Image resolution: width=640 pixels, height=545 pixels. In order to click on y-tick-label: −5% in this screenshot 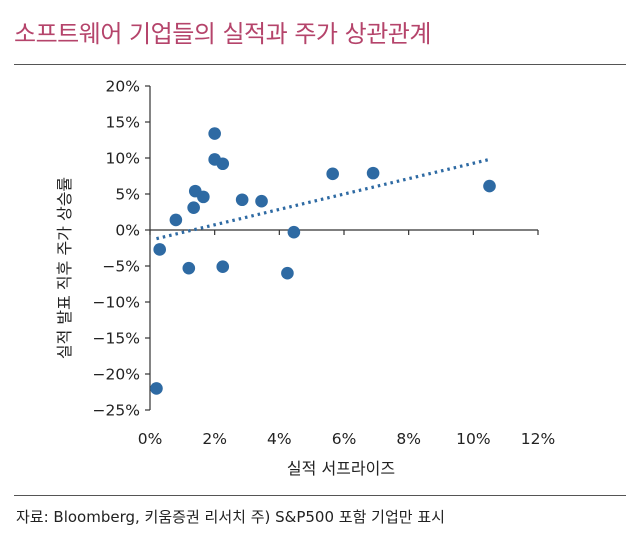, I will do `click(121, 267)`.